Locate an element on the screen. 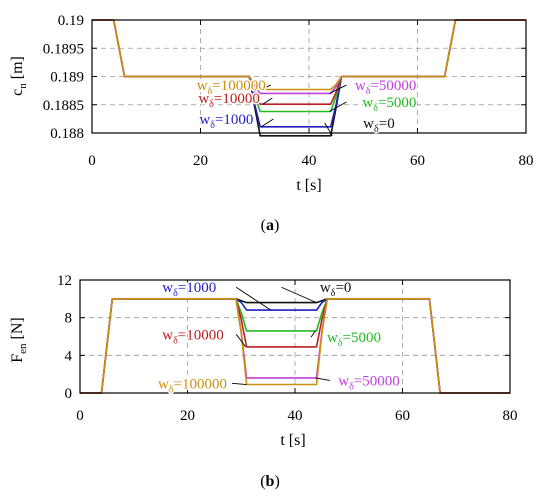  panel-label: (a) is located at coordinates (270, 225).